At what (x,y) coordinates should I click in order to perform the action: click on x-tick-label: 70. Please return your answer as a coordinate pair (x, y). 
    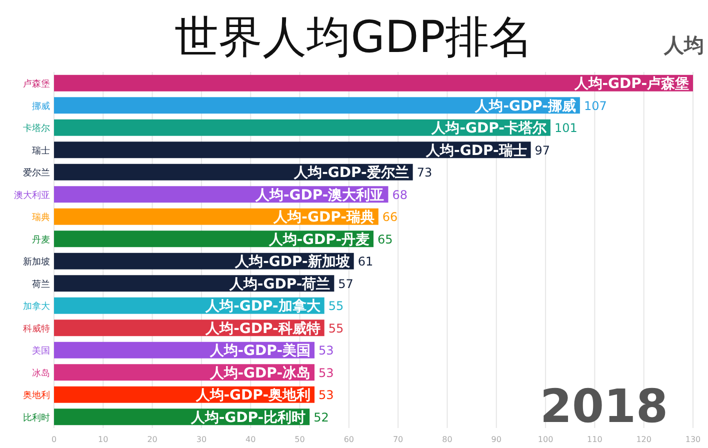
    Looking at the image, I should click on (398, 439).